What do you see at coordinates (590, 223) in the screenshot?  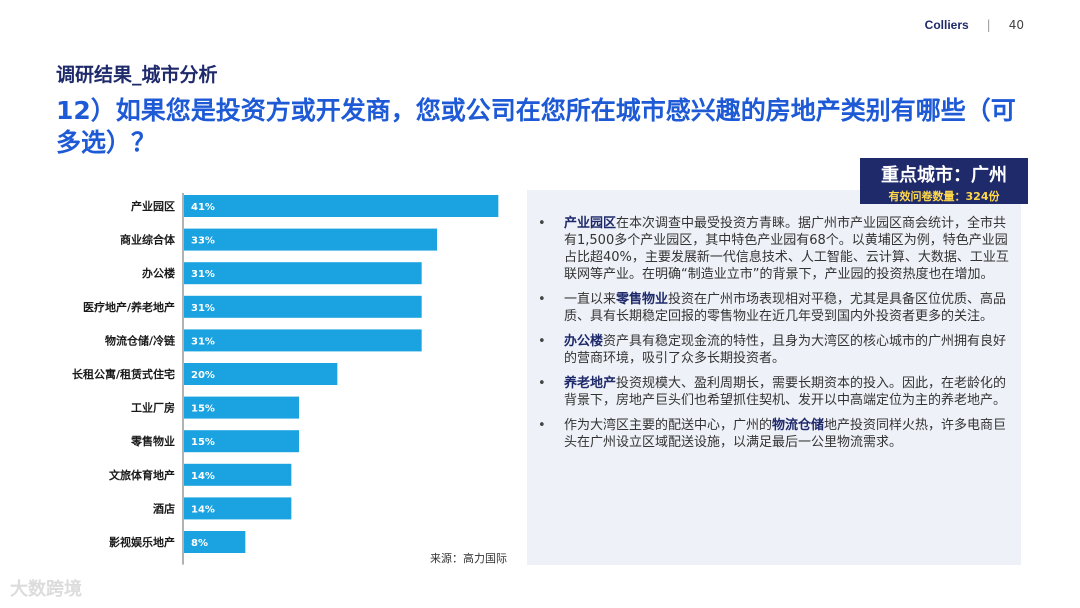 I see `insight-keyword: 产业园区` at bounding box center [590, 223].